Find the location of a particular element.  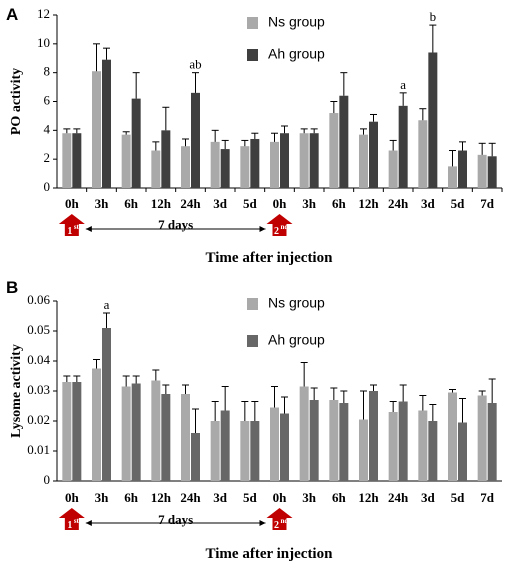

y-tick-label: 0.01 is located at coordinates (38, 449).